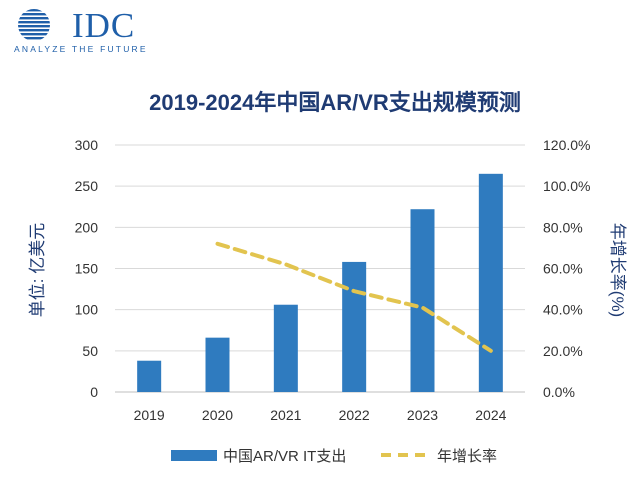 This screenshot has width=640, height=478. Describe the element at coordinates (563, 351) in the screenshot. I see `y2-tick-label: 20.0%` at that location.